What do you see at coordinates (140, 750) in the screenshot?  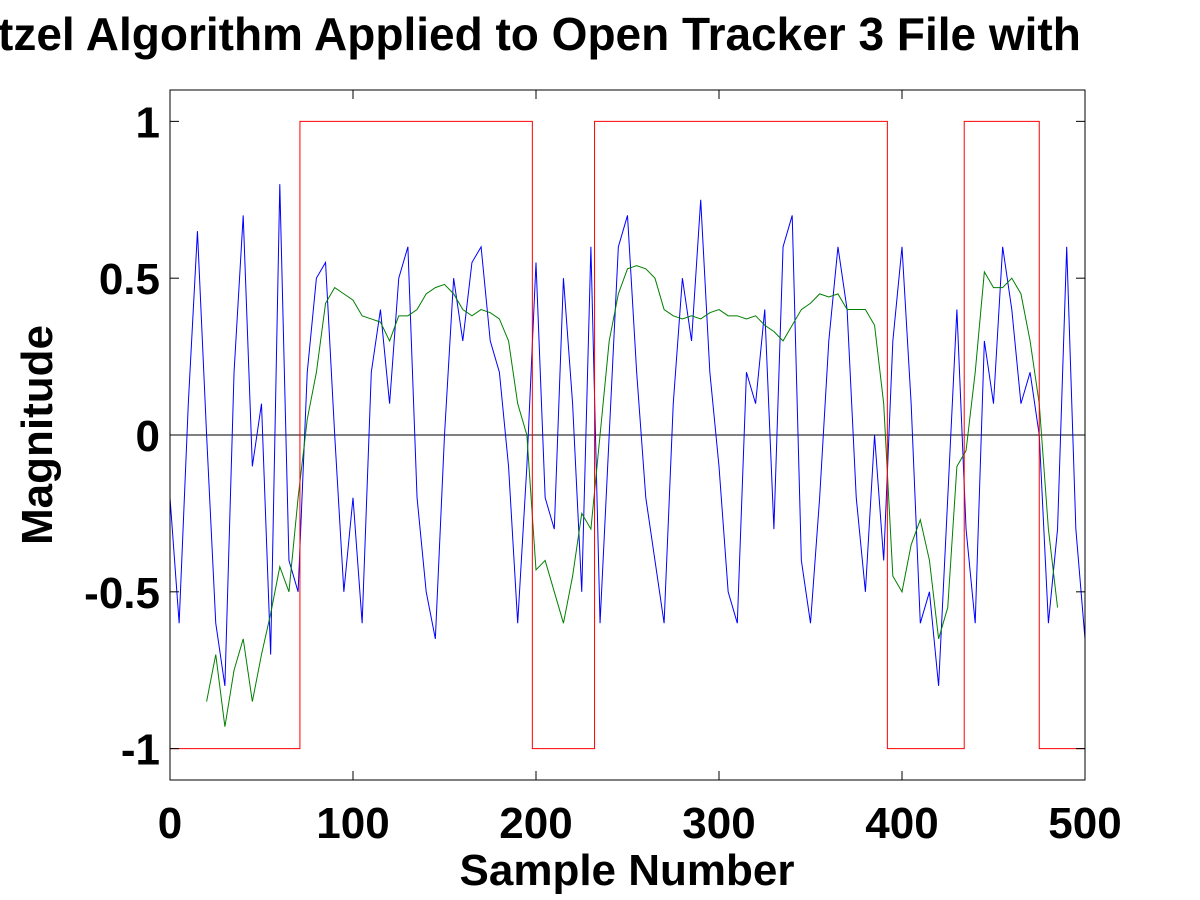 I see `y-tick-label: -1` at bounding box center [140, 750].